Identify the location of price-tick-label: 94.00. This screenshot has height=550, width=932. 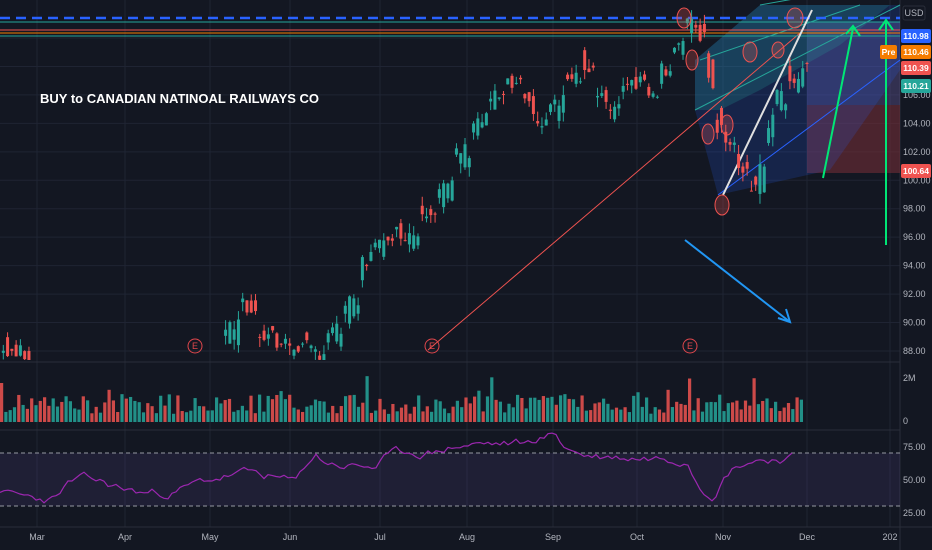
(914, 266).